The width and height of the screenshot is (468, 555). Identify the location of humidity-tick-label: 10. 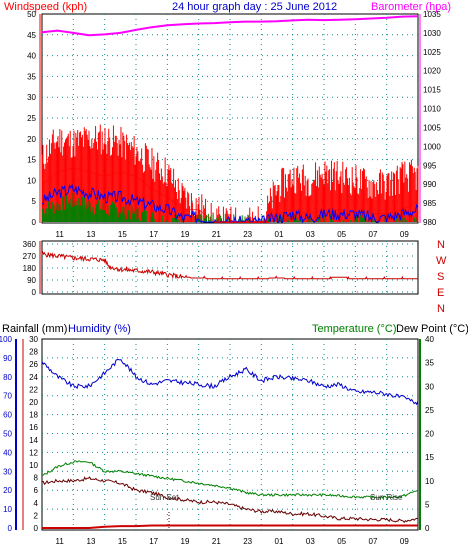
(7, 509).